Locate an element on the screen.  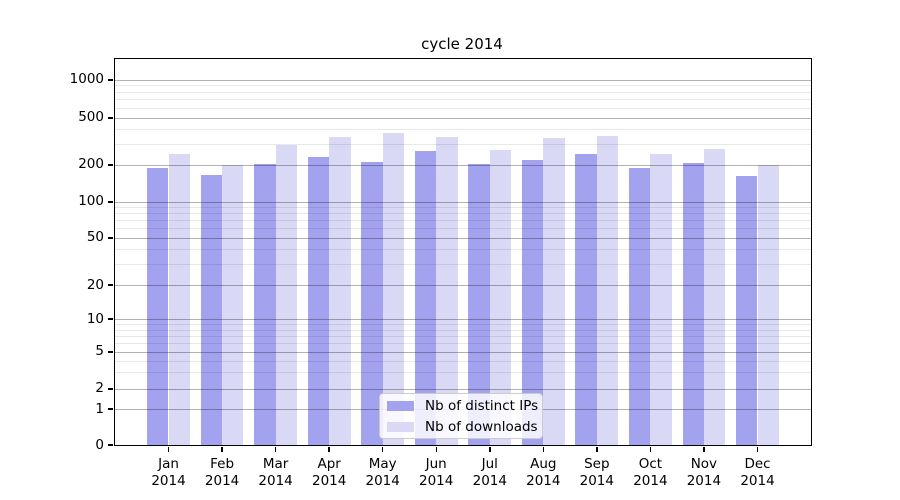
bar-downloads-aug is located at coordinates (554, 291).